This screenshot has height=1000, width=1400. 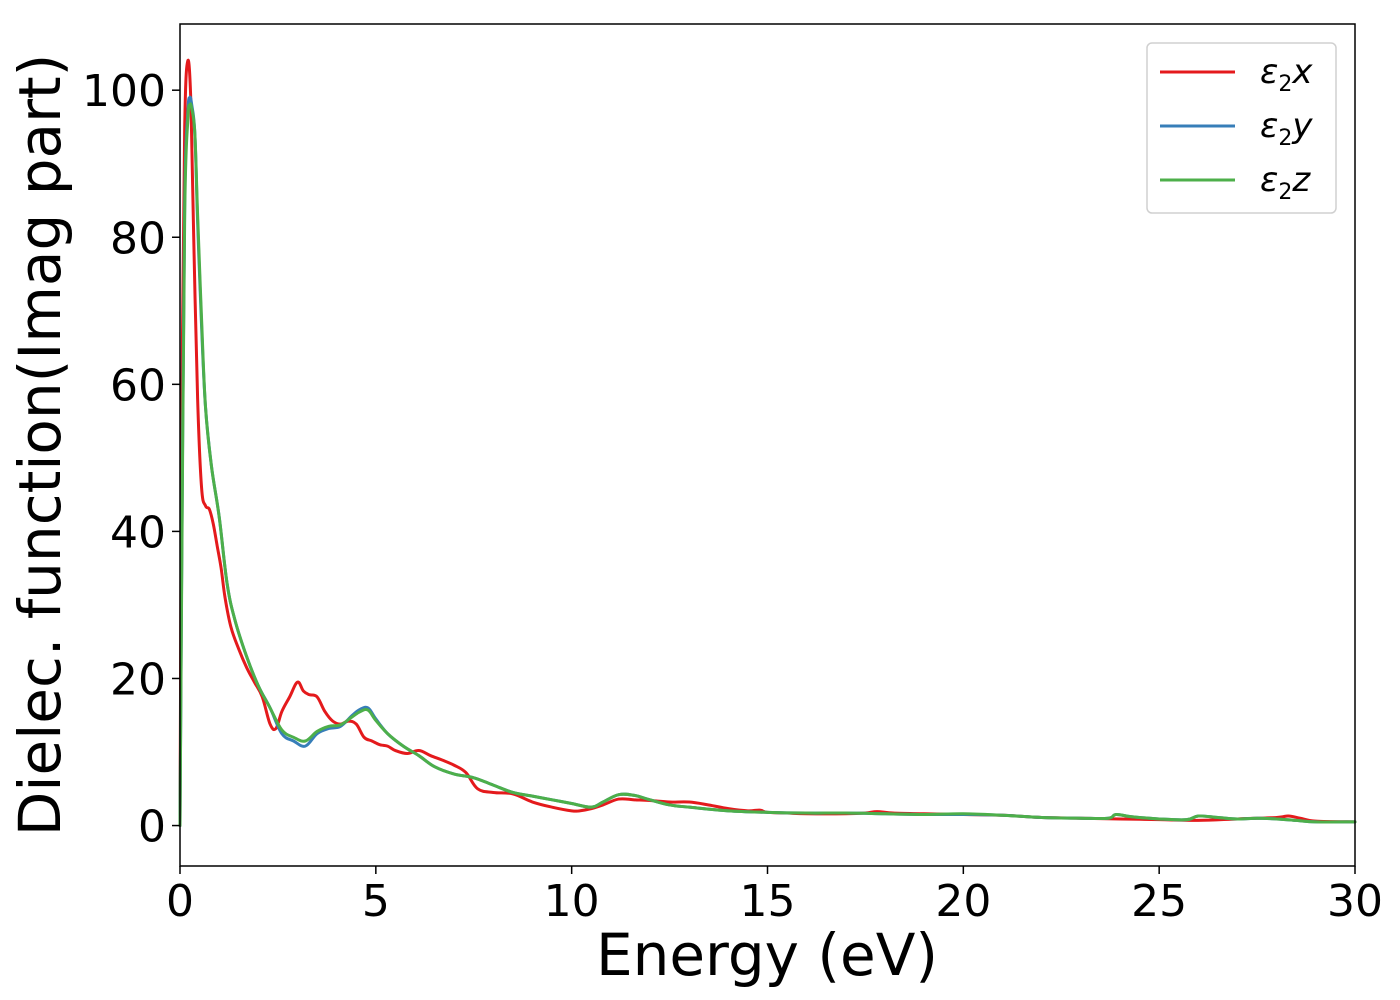 What do you see at coordinates (131, 459) in the screenshot?
I see `y-axis: 0 20 40 60 80 100` at bounding box center [131, 459].